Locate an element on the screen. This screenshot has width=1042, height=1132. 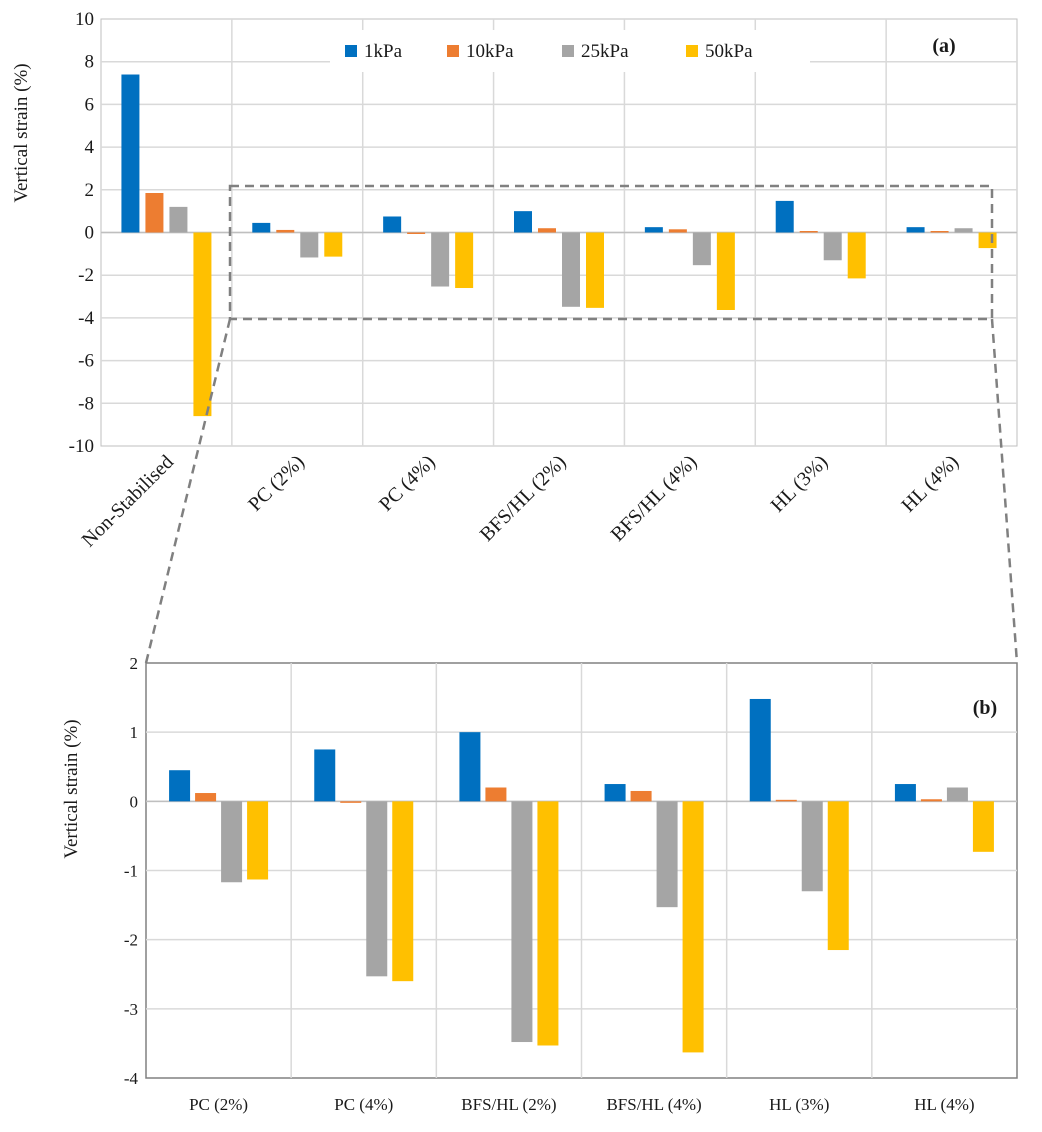
panel-b-bar-pc-2-10kpa is located at coordinates (206, 797).